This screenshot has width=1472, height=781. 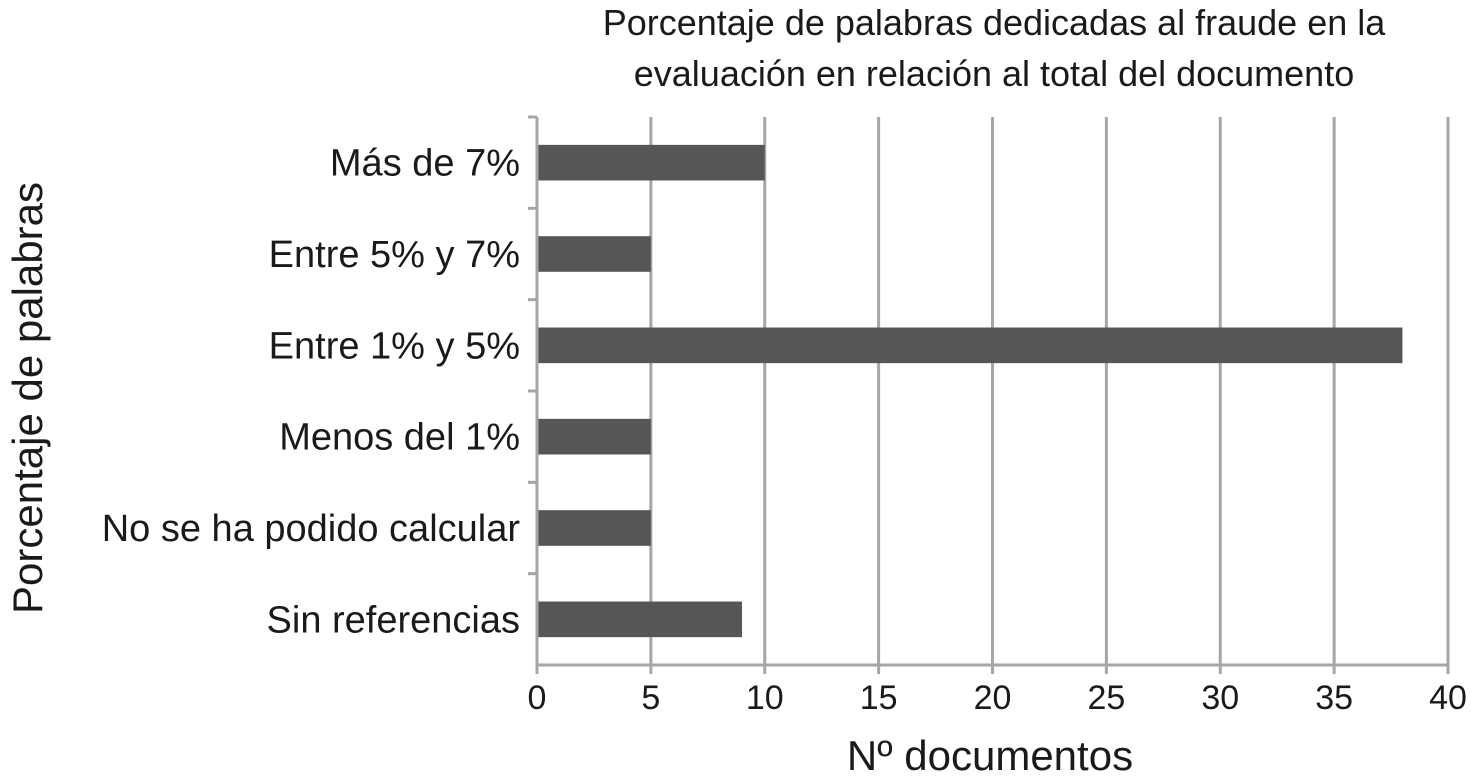 What do you see at coordinates (393, 620) in the screenshot?
I see `category-label: Sin referencias` at bounding box center [393, 620].